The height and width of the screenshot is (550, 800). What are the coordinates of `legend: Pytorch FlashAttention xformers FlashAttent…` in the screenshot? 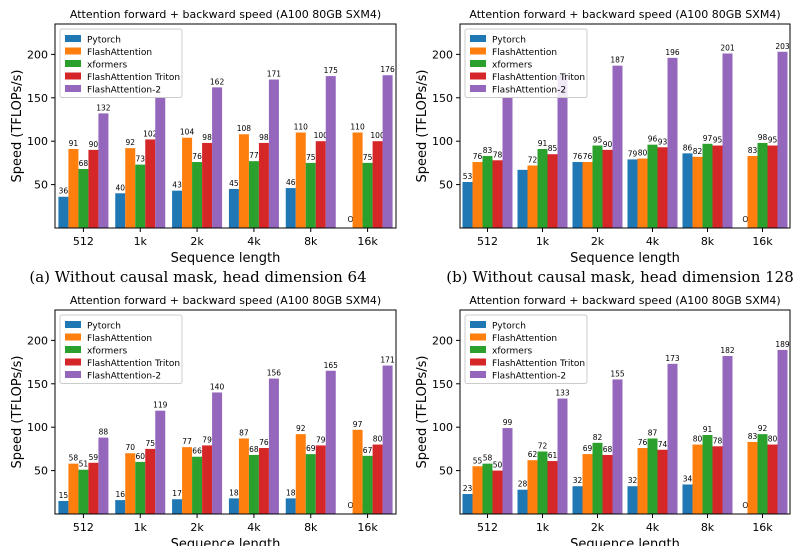 It's located at (526, 63).